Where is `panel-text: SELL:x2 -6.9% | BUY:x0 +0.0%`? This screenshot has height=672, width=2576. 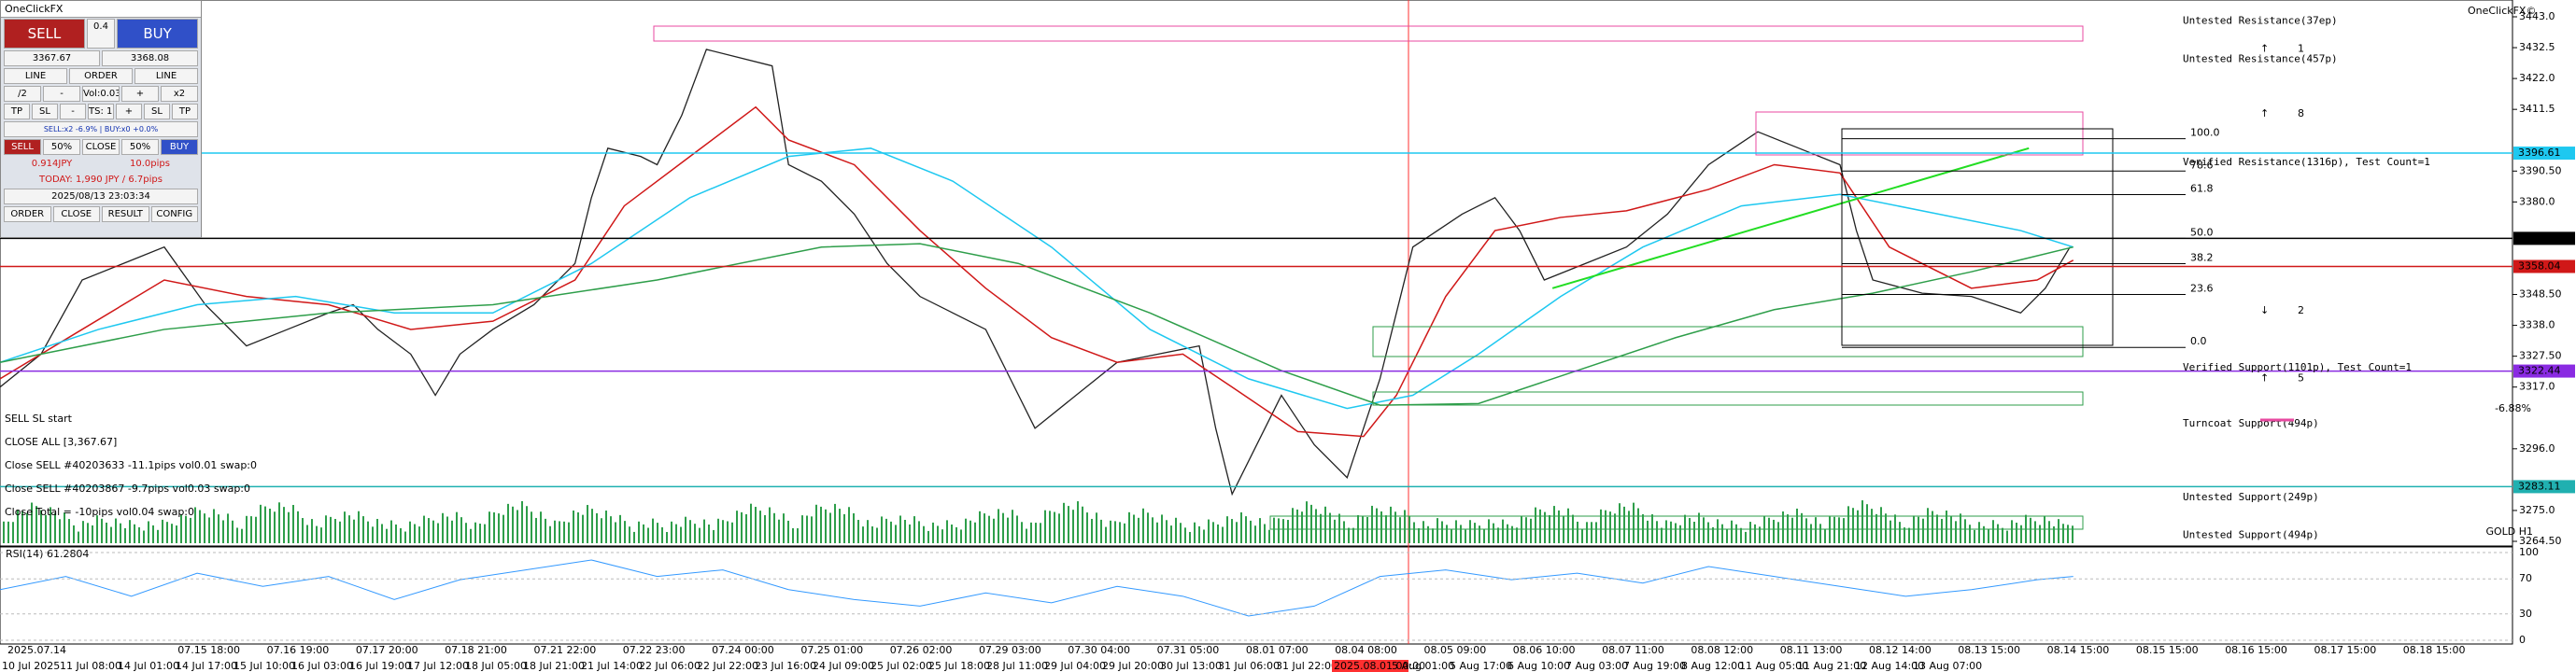 panel-text: SELL:x2 -6.9% | BUY:x0 +0.0% is located at coordinates (101, 129).